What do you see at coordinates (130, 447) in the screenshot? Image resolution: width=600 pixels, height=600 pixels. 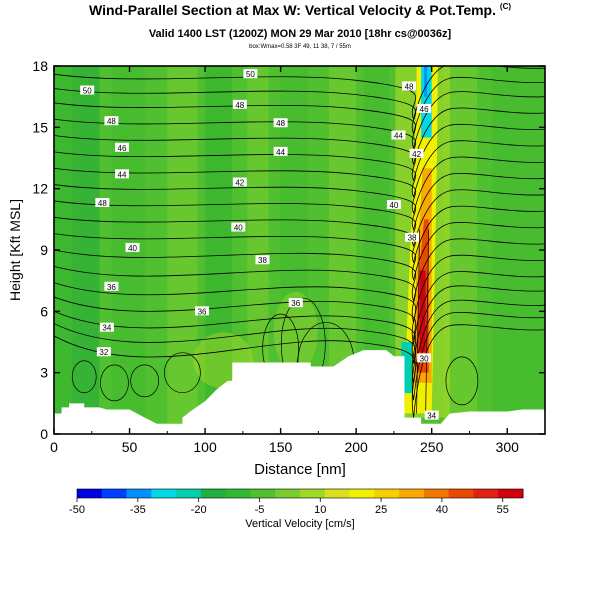 I see `x-tick-label: 50` at bounding box center [130, 447].